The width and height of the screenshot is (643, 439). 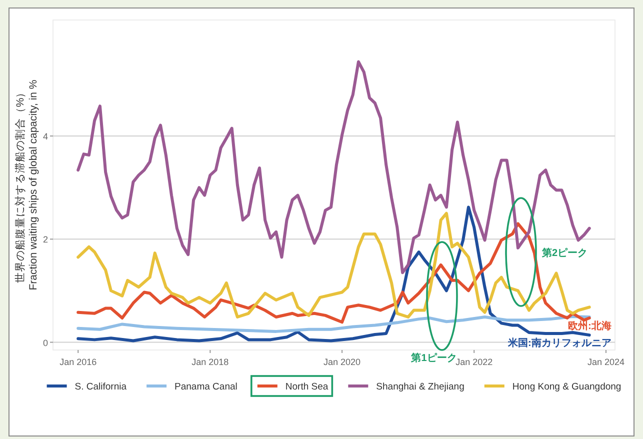 I want to click on legend-label: North Sea, so click(x=307, y=387).